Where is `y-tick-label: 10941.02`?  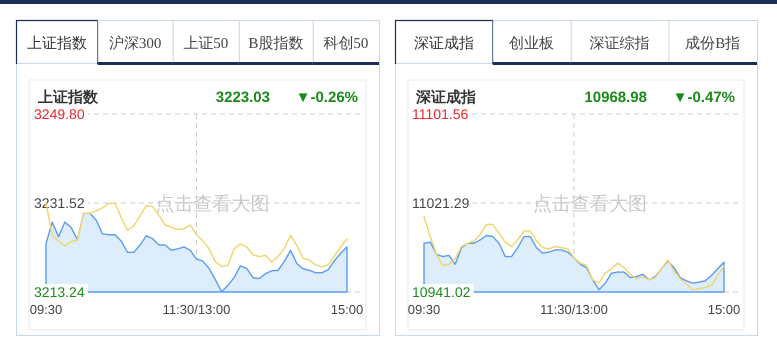 y-tick-label: 10941.02 is located at coordinates (441, 292).